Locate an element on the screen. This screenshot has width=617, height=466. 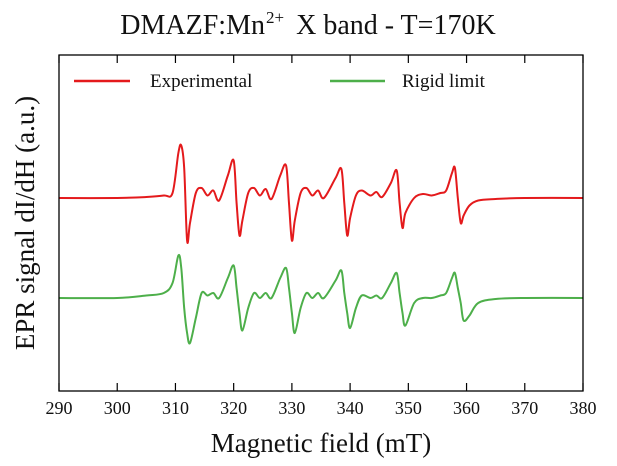
legend-label-experimental: Experimental is located at coordinates (201, 81).